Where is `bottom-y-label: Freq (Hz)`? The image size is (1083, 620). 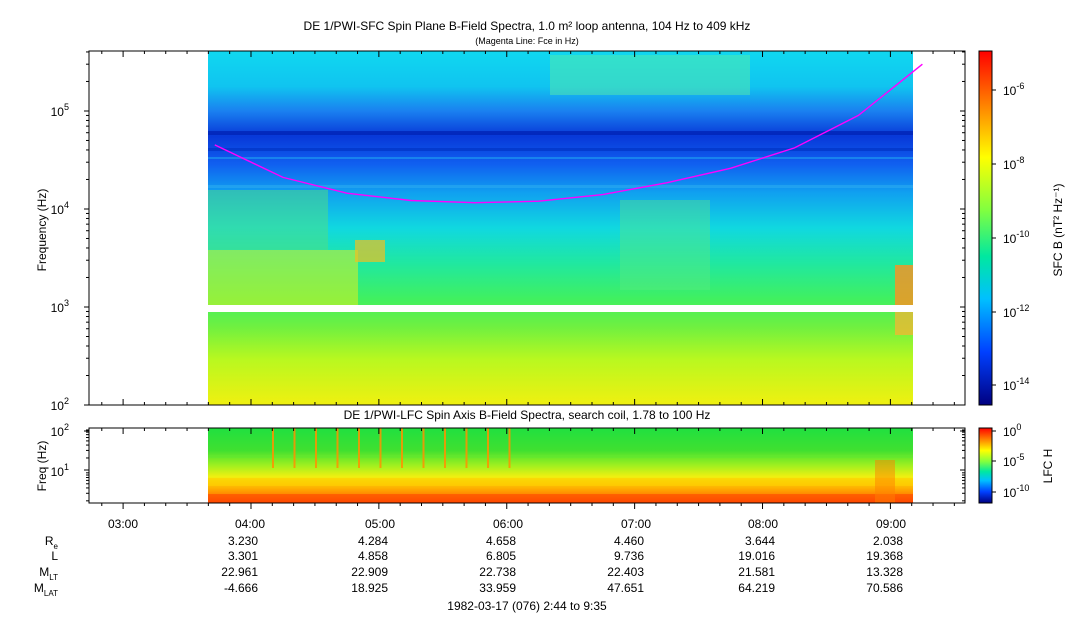 bottom-y-label: Freq (Hz) is located at coordinates (42, 466).